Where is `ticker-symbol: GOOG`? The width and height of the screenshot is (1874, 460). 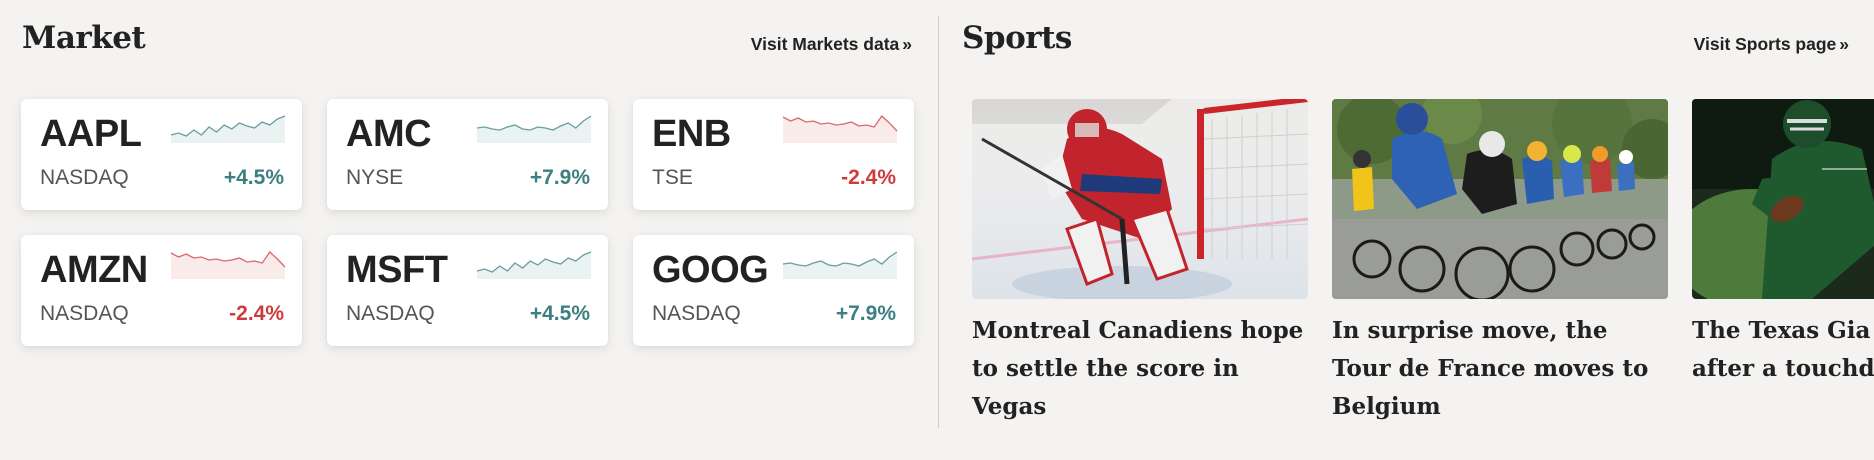 ticker-symbol: GOOG is located at coordinates (710, 270).